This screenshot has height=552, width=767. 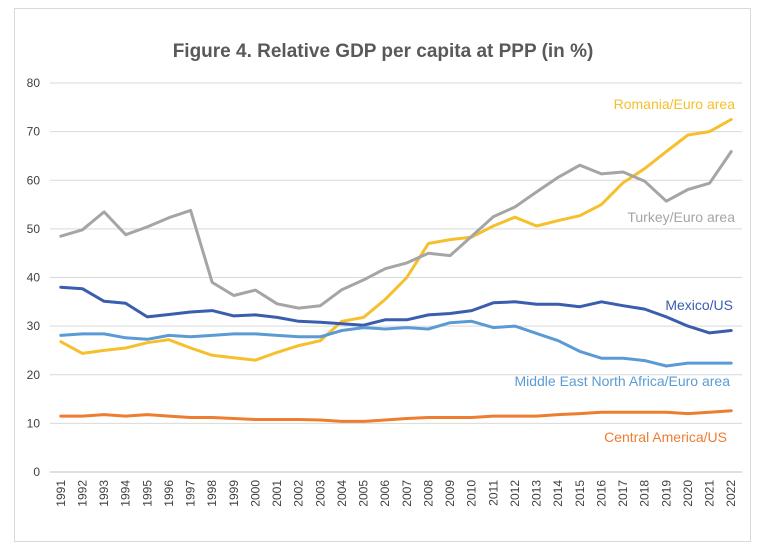 What do you see at coordinates (320, 493) in the screenshot?
I see `x-tick-label: 2003` at bounding box center [320, 493].